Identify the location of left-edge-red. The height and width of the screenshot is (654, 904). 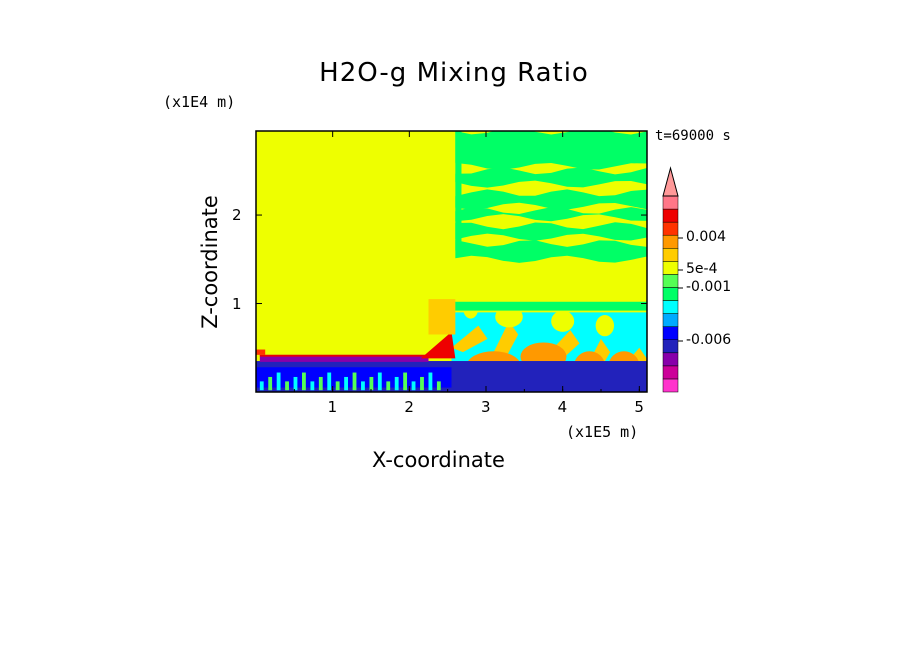
(261, 352).